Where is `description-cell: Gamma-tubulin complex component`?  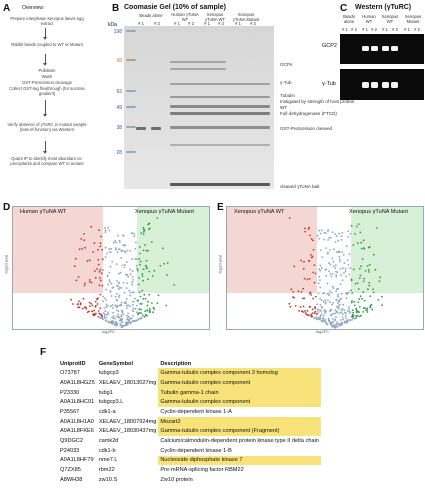
description-cell: Gamma-tubulin complex component is located at coordinates (239, 402).